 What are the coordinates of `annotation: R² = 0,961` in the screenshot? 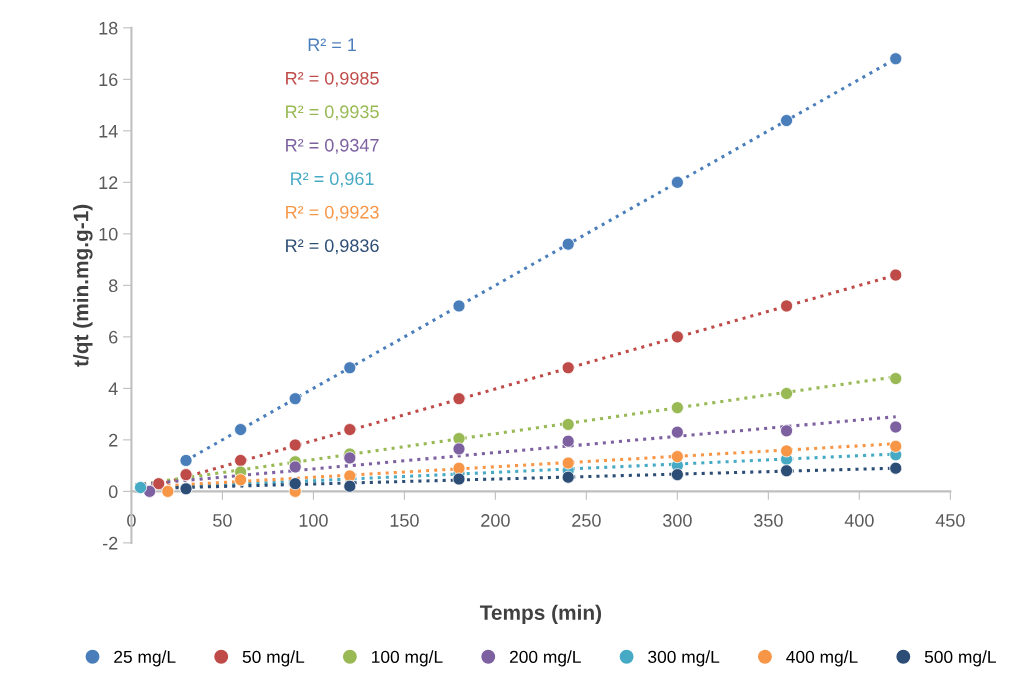 It's located at (332, 180).